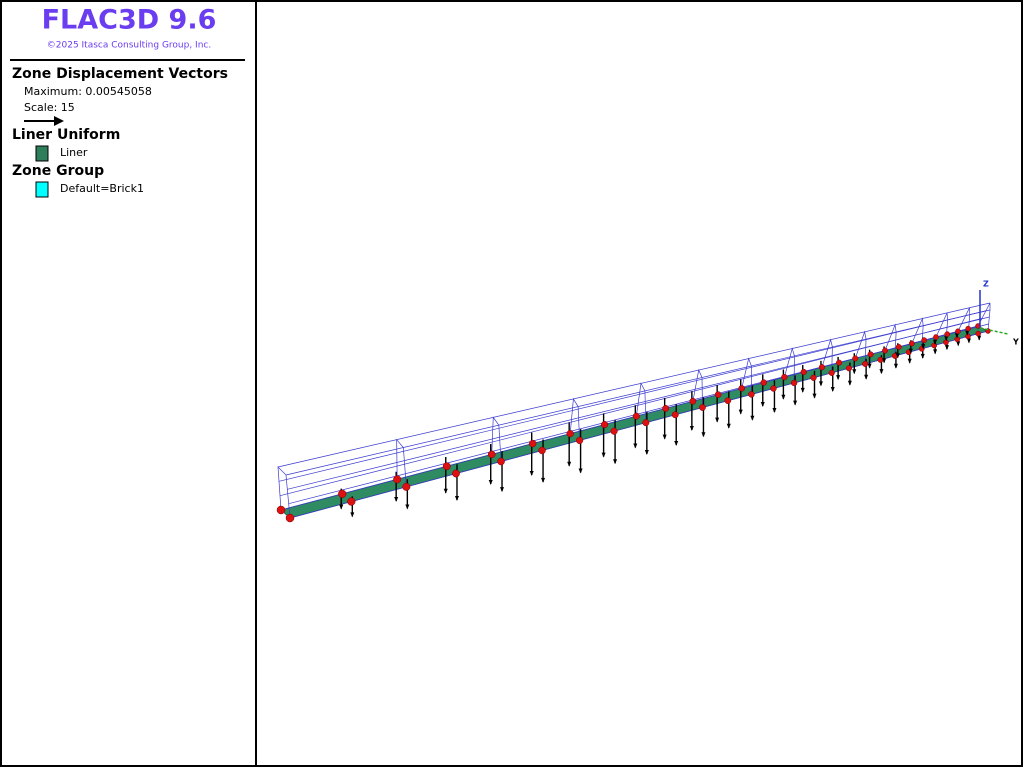  I want to click on app-title: FLAC3D 9.6, so click(129, 20).